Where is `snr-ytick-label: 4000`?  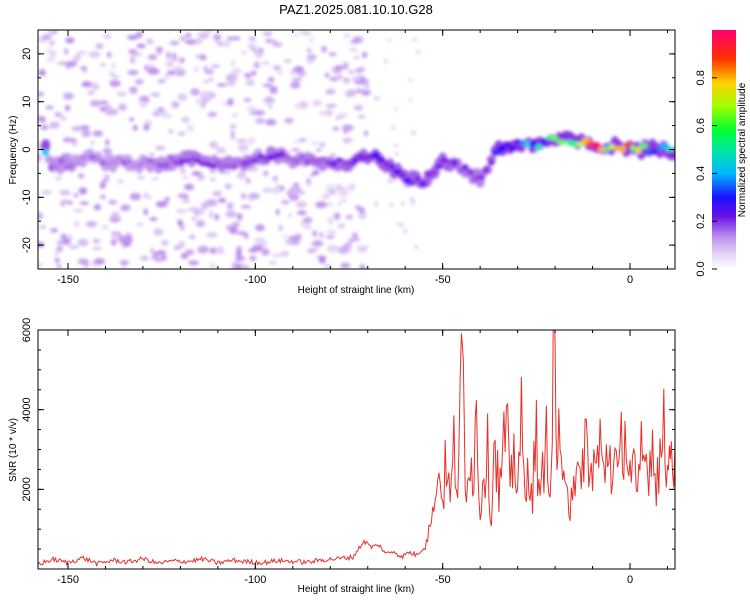
snr-ytick-label: 4000 is located at coordinates (27, 409).